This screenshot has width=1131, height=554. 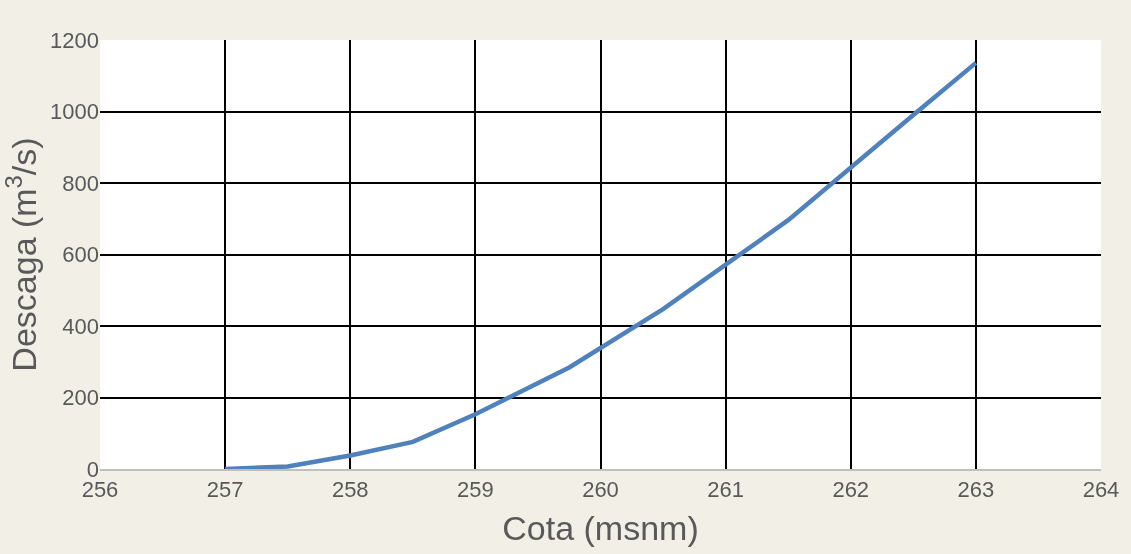 What do you see at coordinates (475, 490) in the screenshot?
I see `x-tick-label: 259` at bounding box center [475, 490].